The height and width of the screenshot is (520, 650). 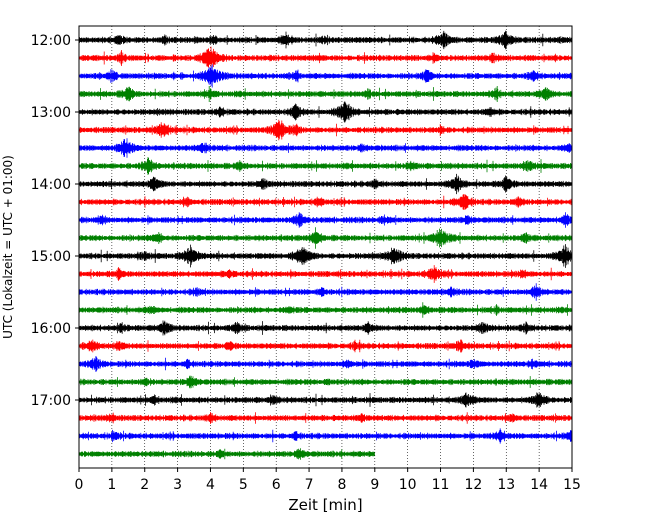 I want to click on x-tick-label: 1, so click(x=111, y=485).